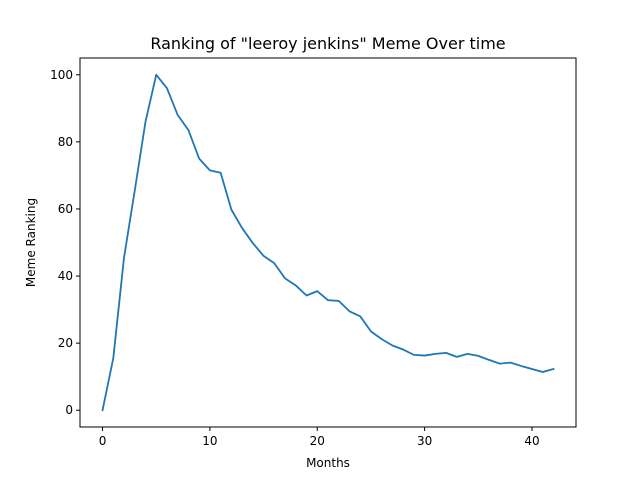 This screenshot has height=480, width=640. What do you see at coordinates (531, 441) in the screenshot?
I see `x-tick-label: 40` at bounding box center [531, 441].